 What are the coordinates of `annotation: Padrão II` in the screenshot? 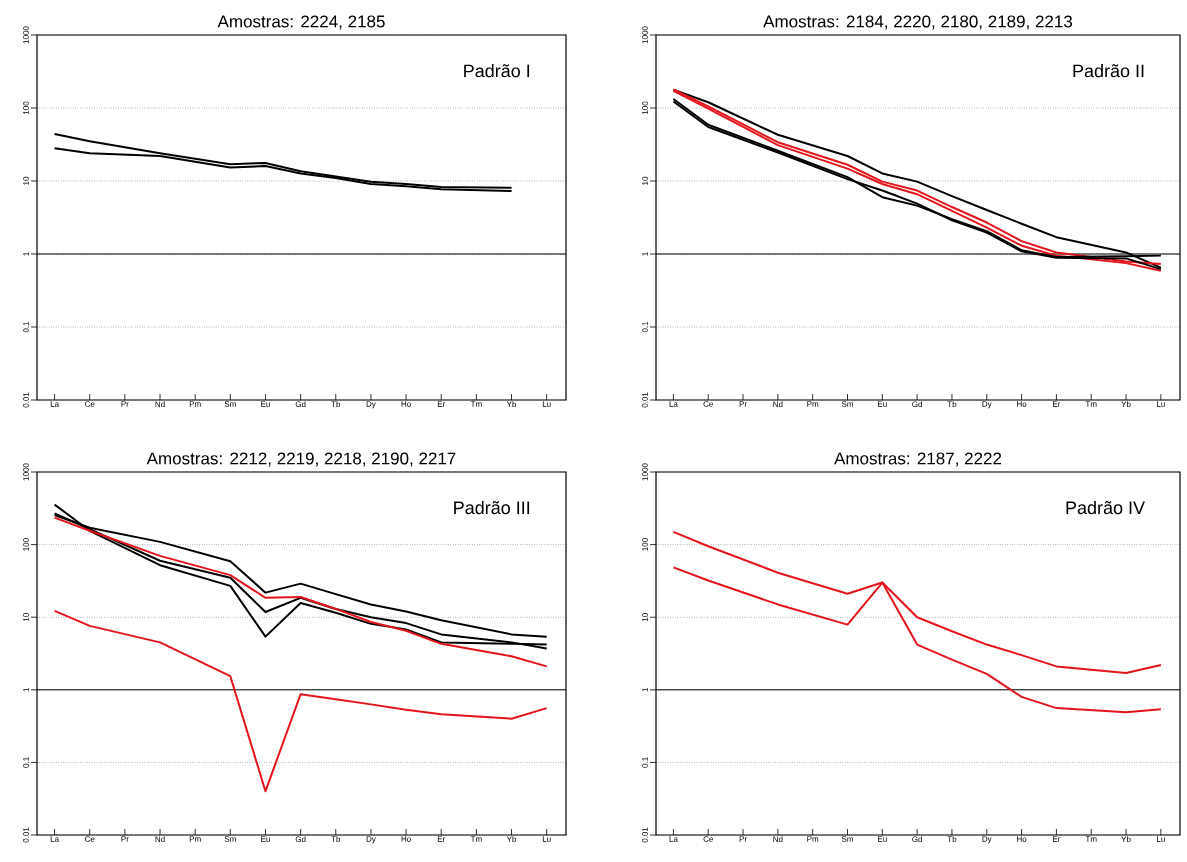 It's located at (1108, 71).